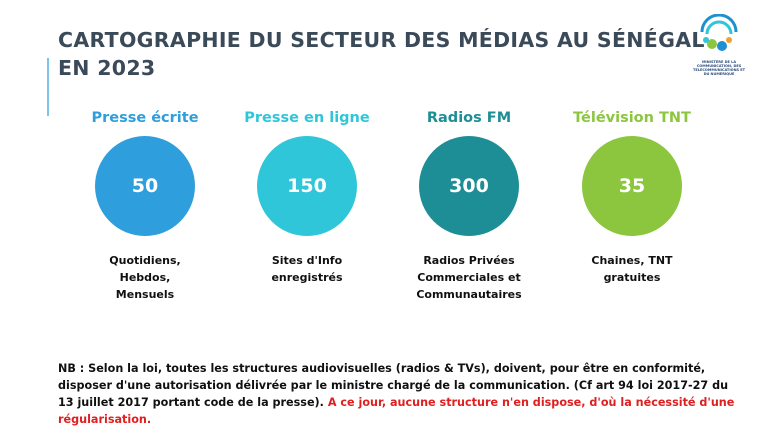 This screenshot has width=768, height=438. What do you see at coordinates (632, 186) in the screenshot?
I see `value-circle: 35` at bounding box center [632, 186].